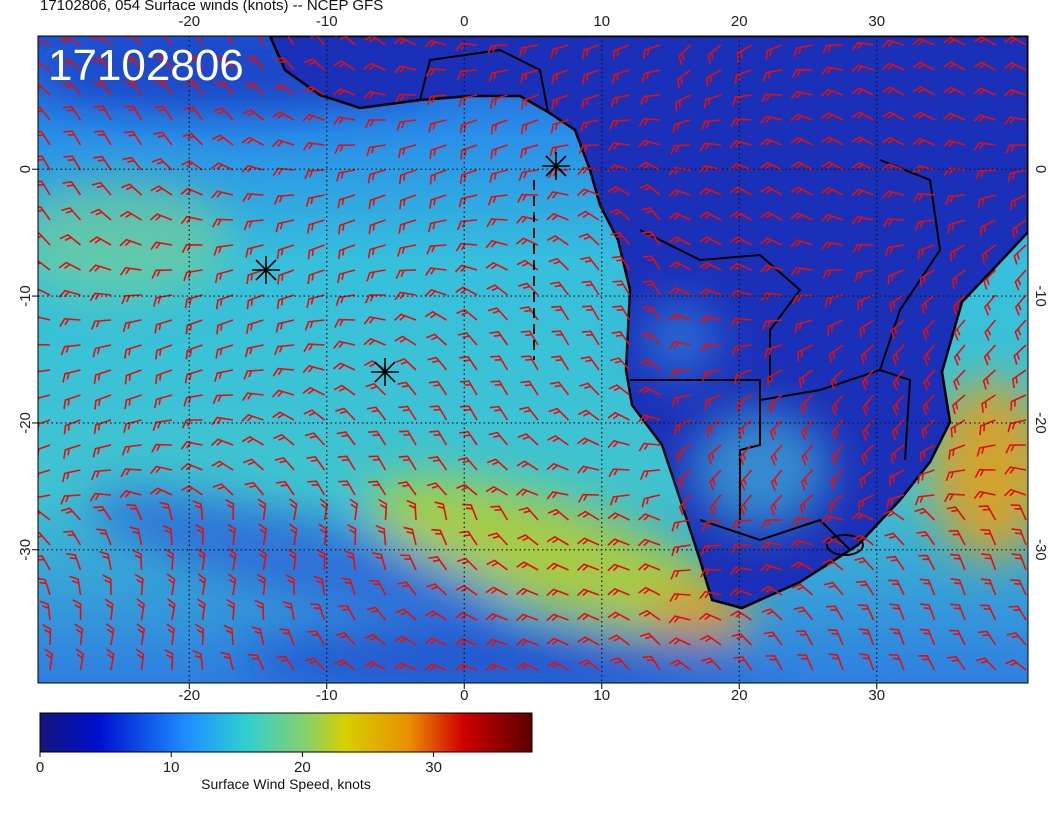  I want to click on x-tick-label-top: -20, so click(189, 21).